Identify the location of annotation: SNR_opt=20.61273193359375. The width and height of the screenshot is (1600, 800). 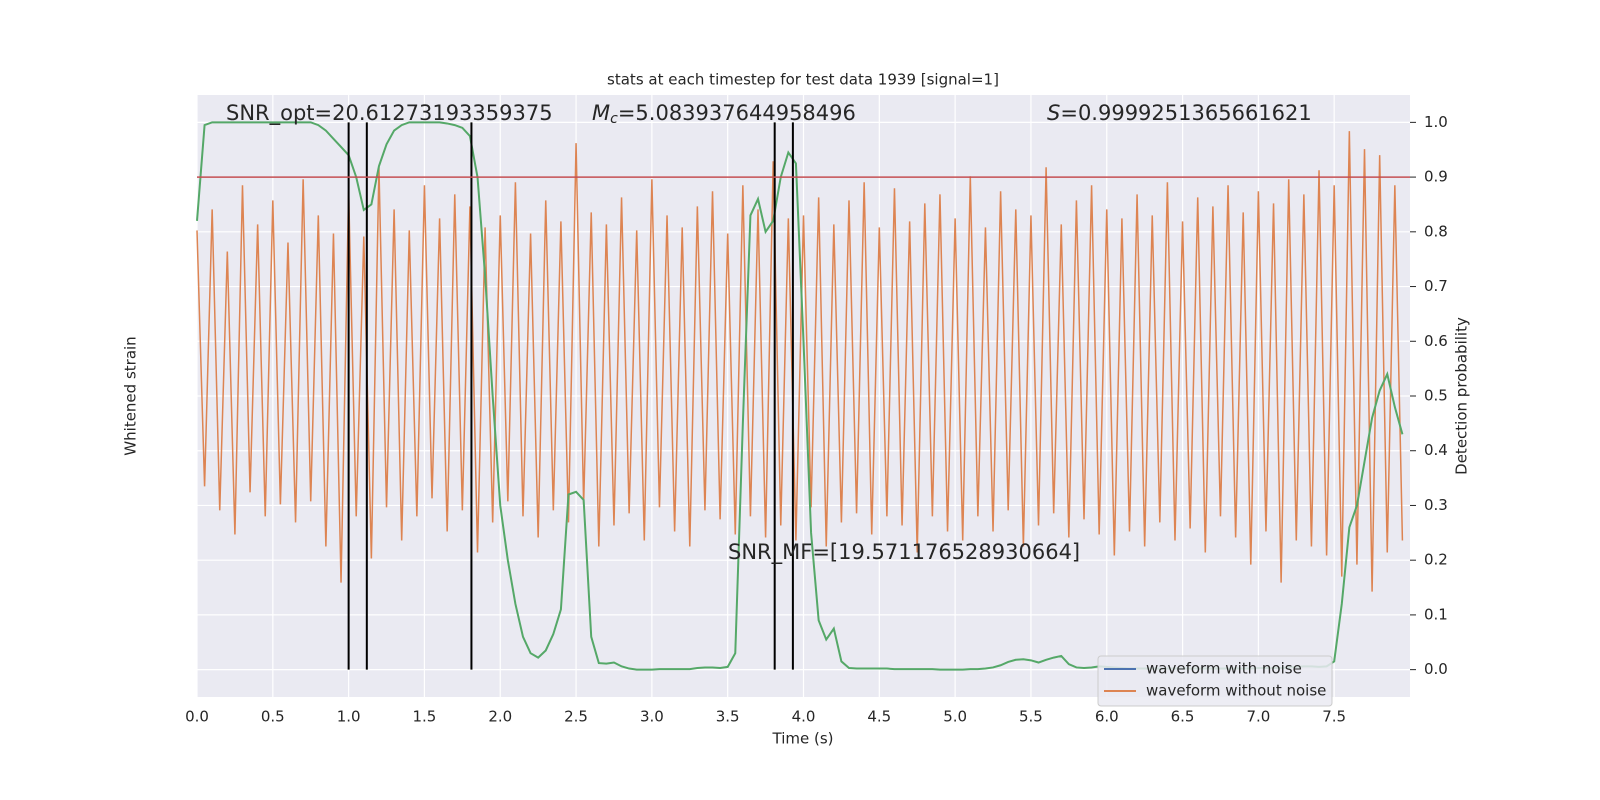
(389, 113).